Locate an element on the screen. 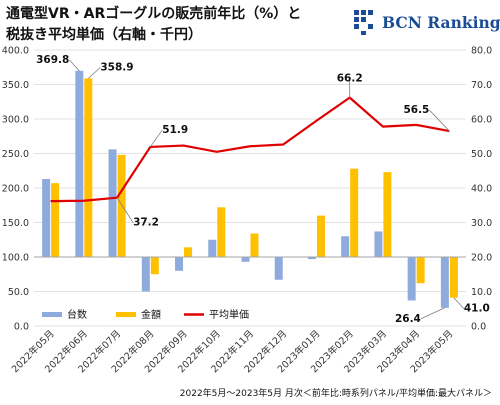  right-axis-tick: 50.0 is located at coordinates (481, 154).